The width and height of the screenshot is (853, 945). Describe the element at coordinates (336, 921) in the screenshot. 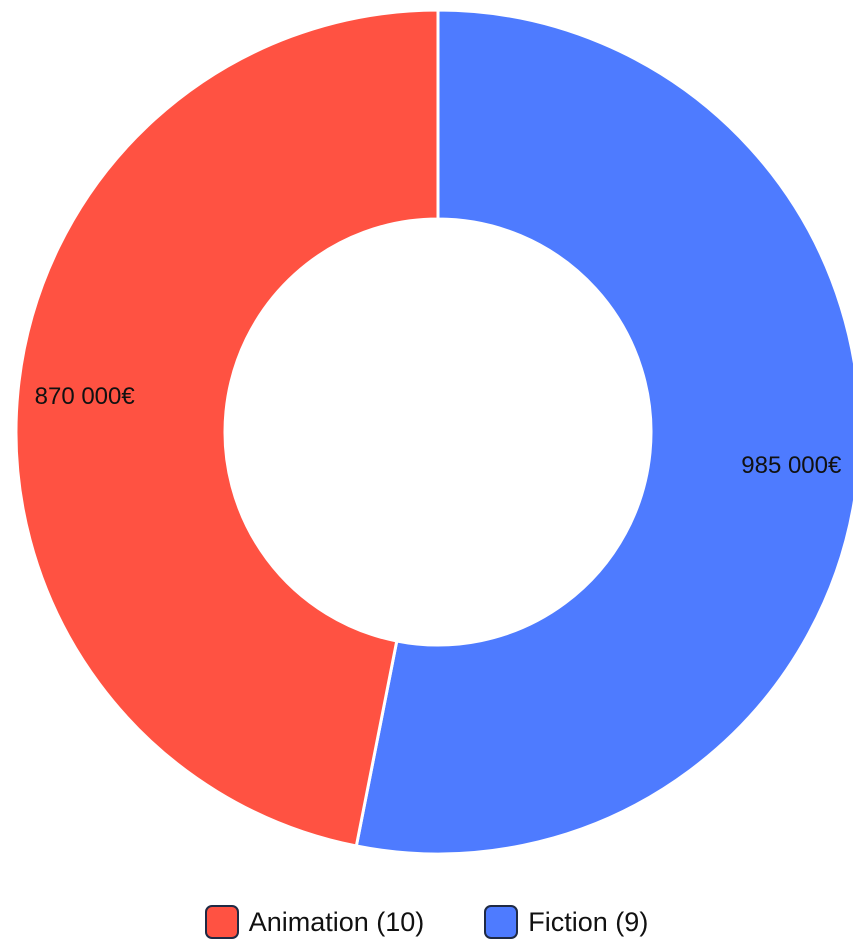

I see `legend-label-animation: Animation (10)` at that location.